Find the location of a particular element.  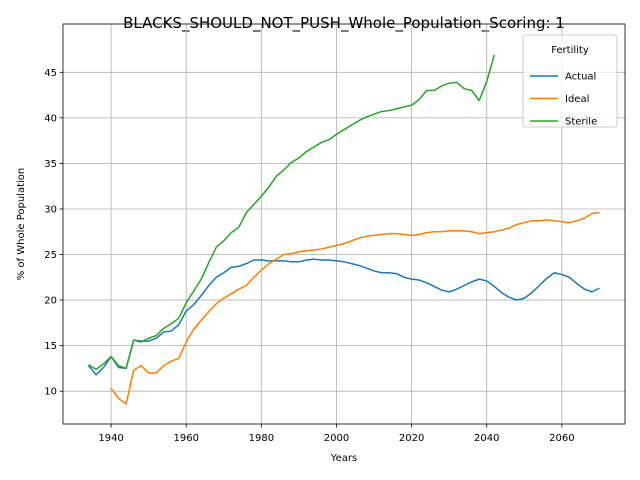

legend-label: Actual is located at coordinates (580, 77).